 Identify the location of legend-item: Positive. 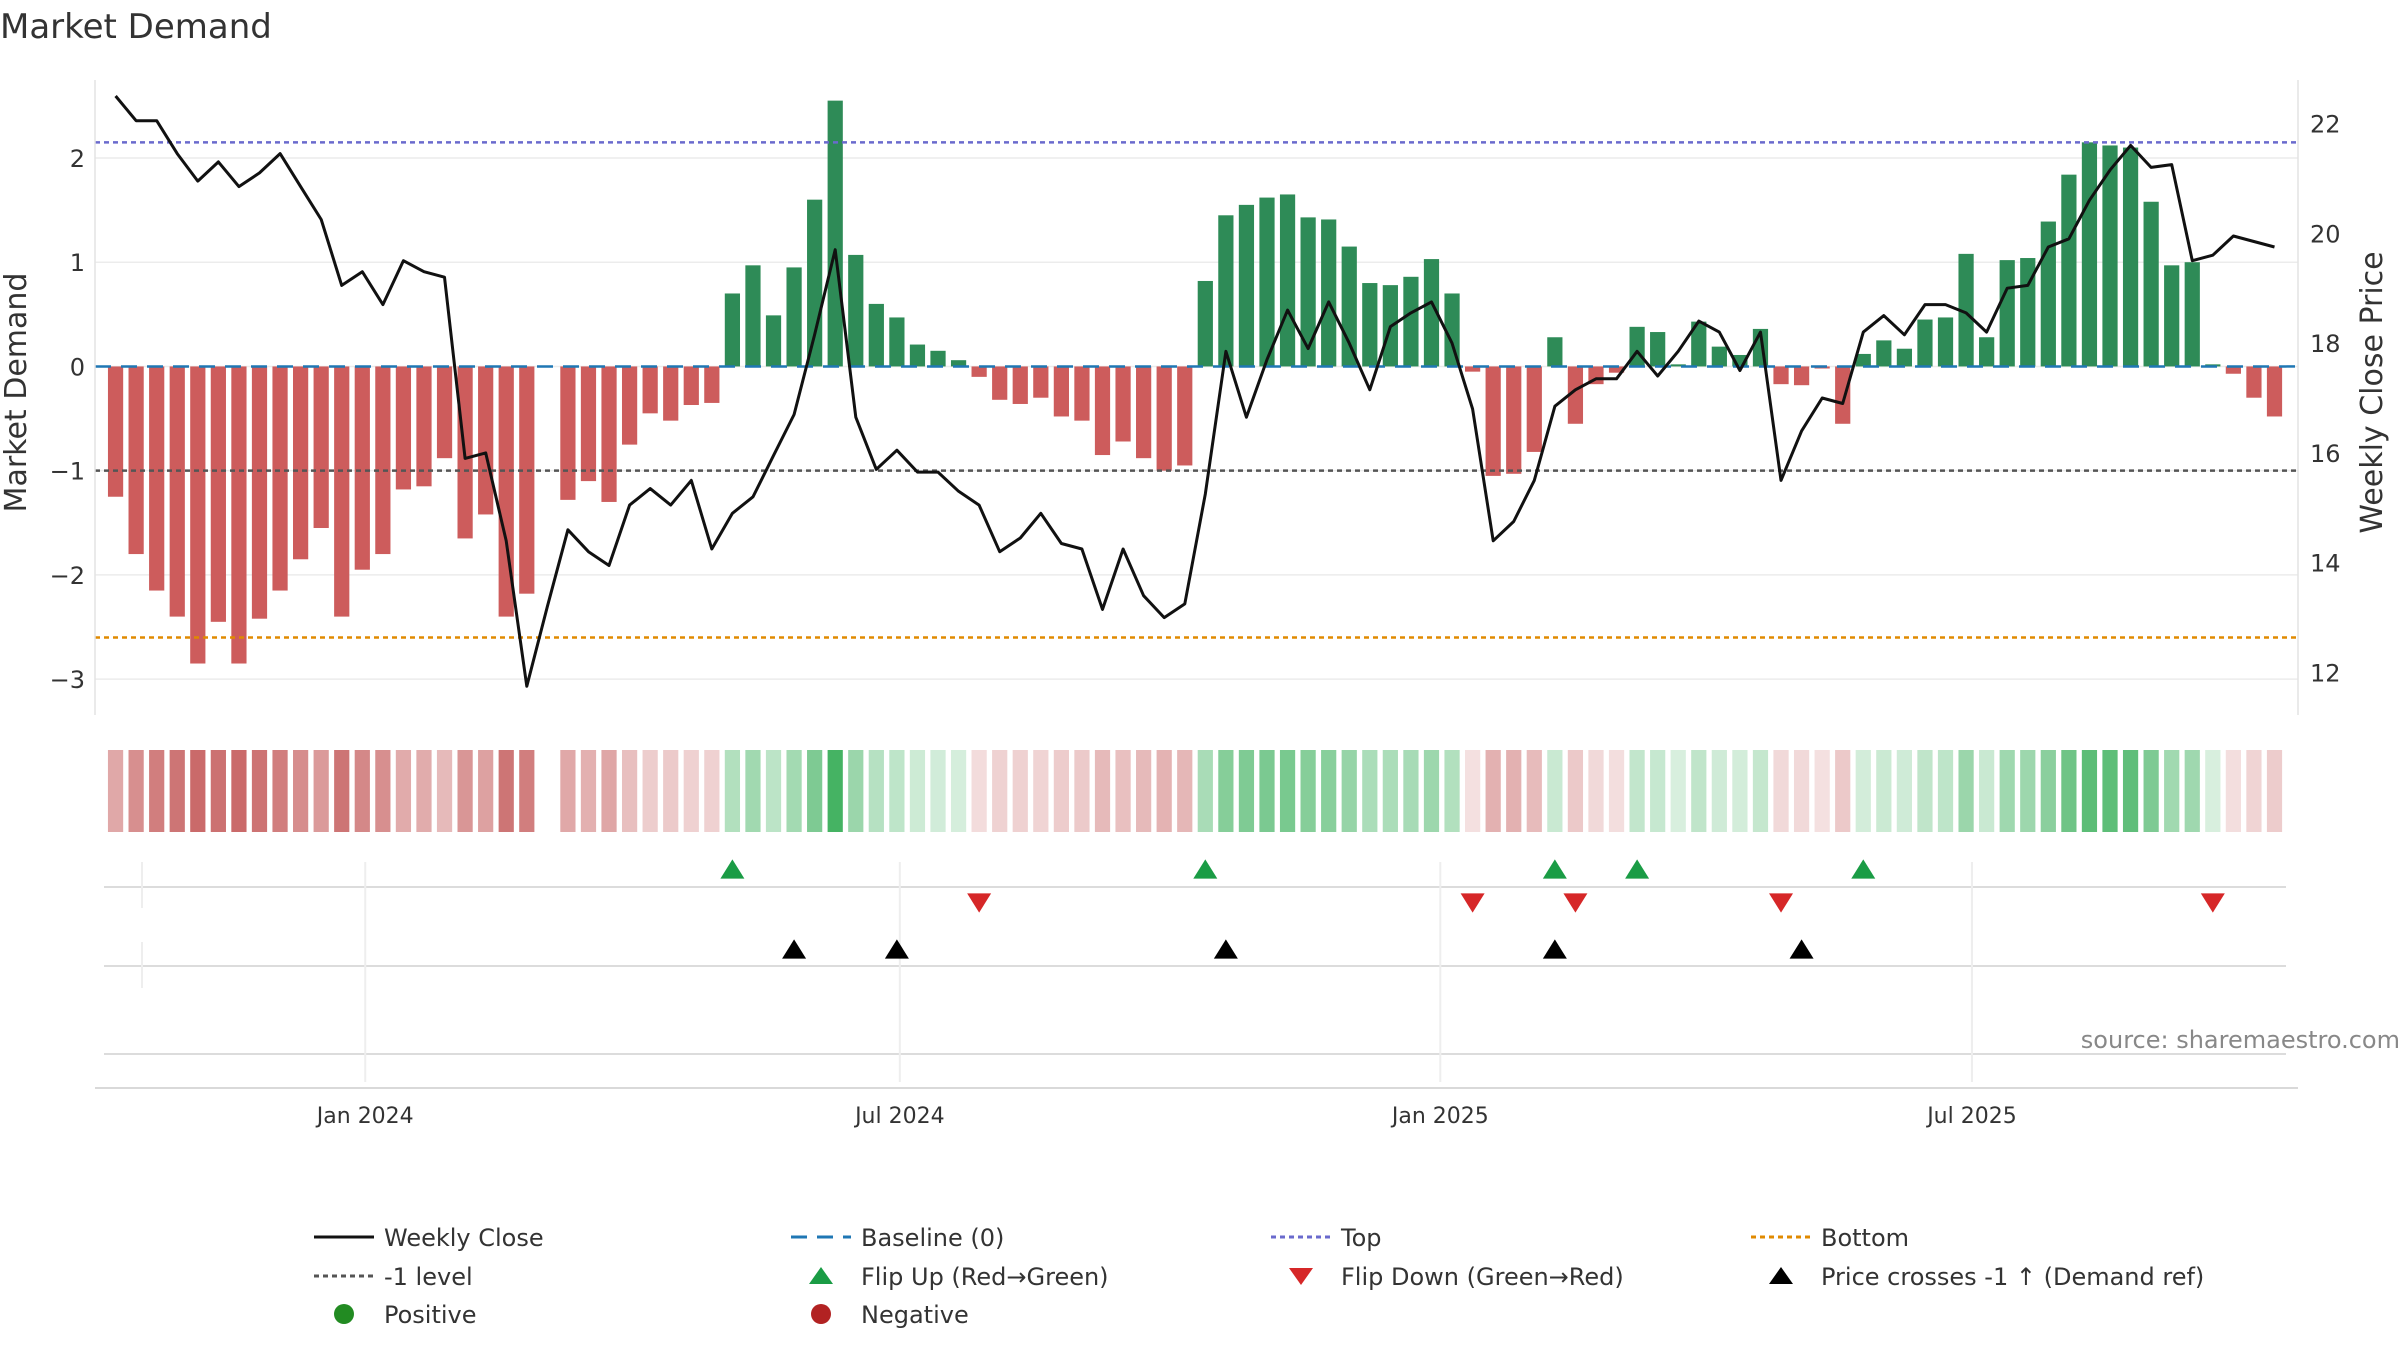
(405, 1315).